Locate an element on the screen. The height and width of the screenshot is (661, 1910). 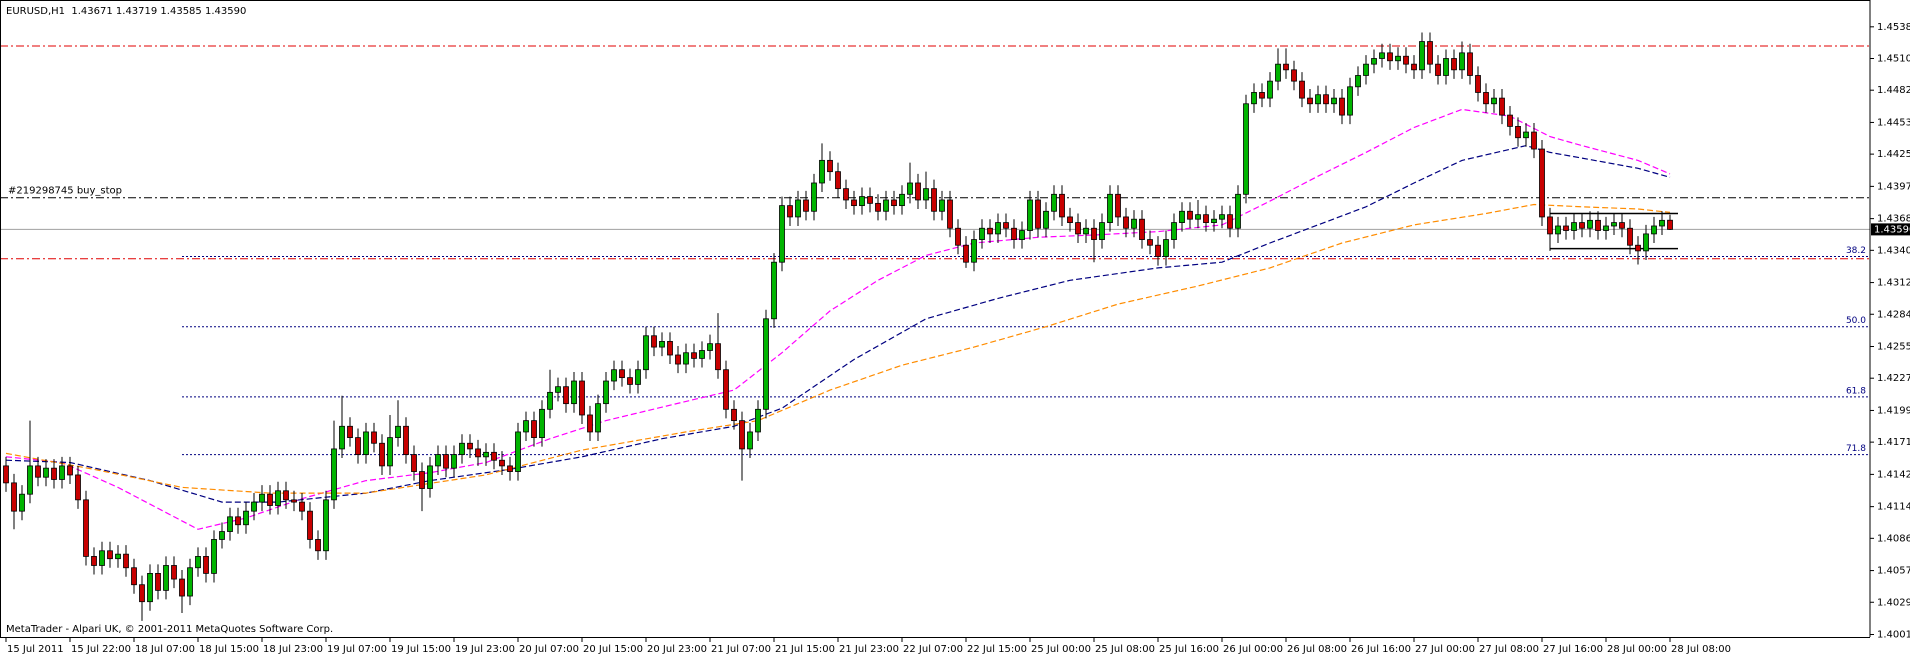
x-tick-label: 20 Jul 07:00 is located at coordinates (549, 649).